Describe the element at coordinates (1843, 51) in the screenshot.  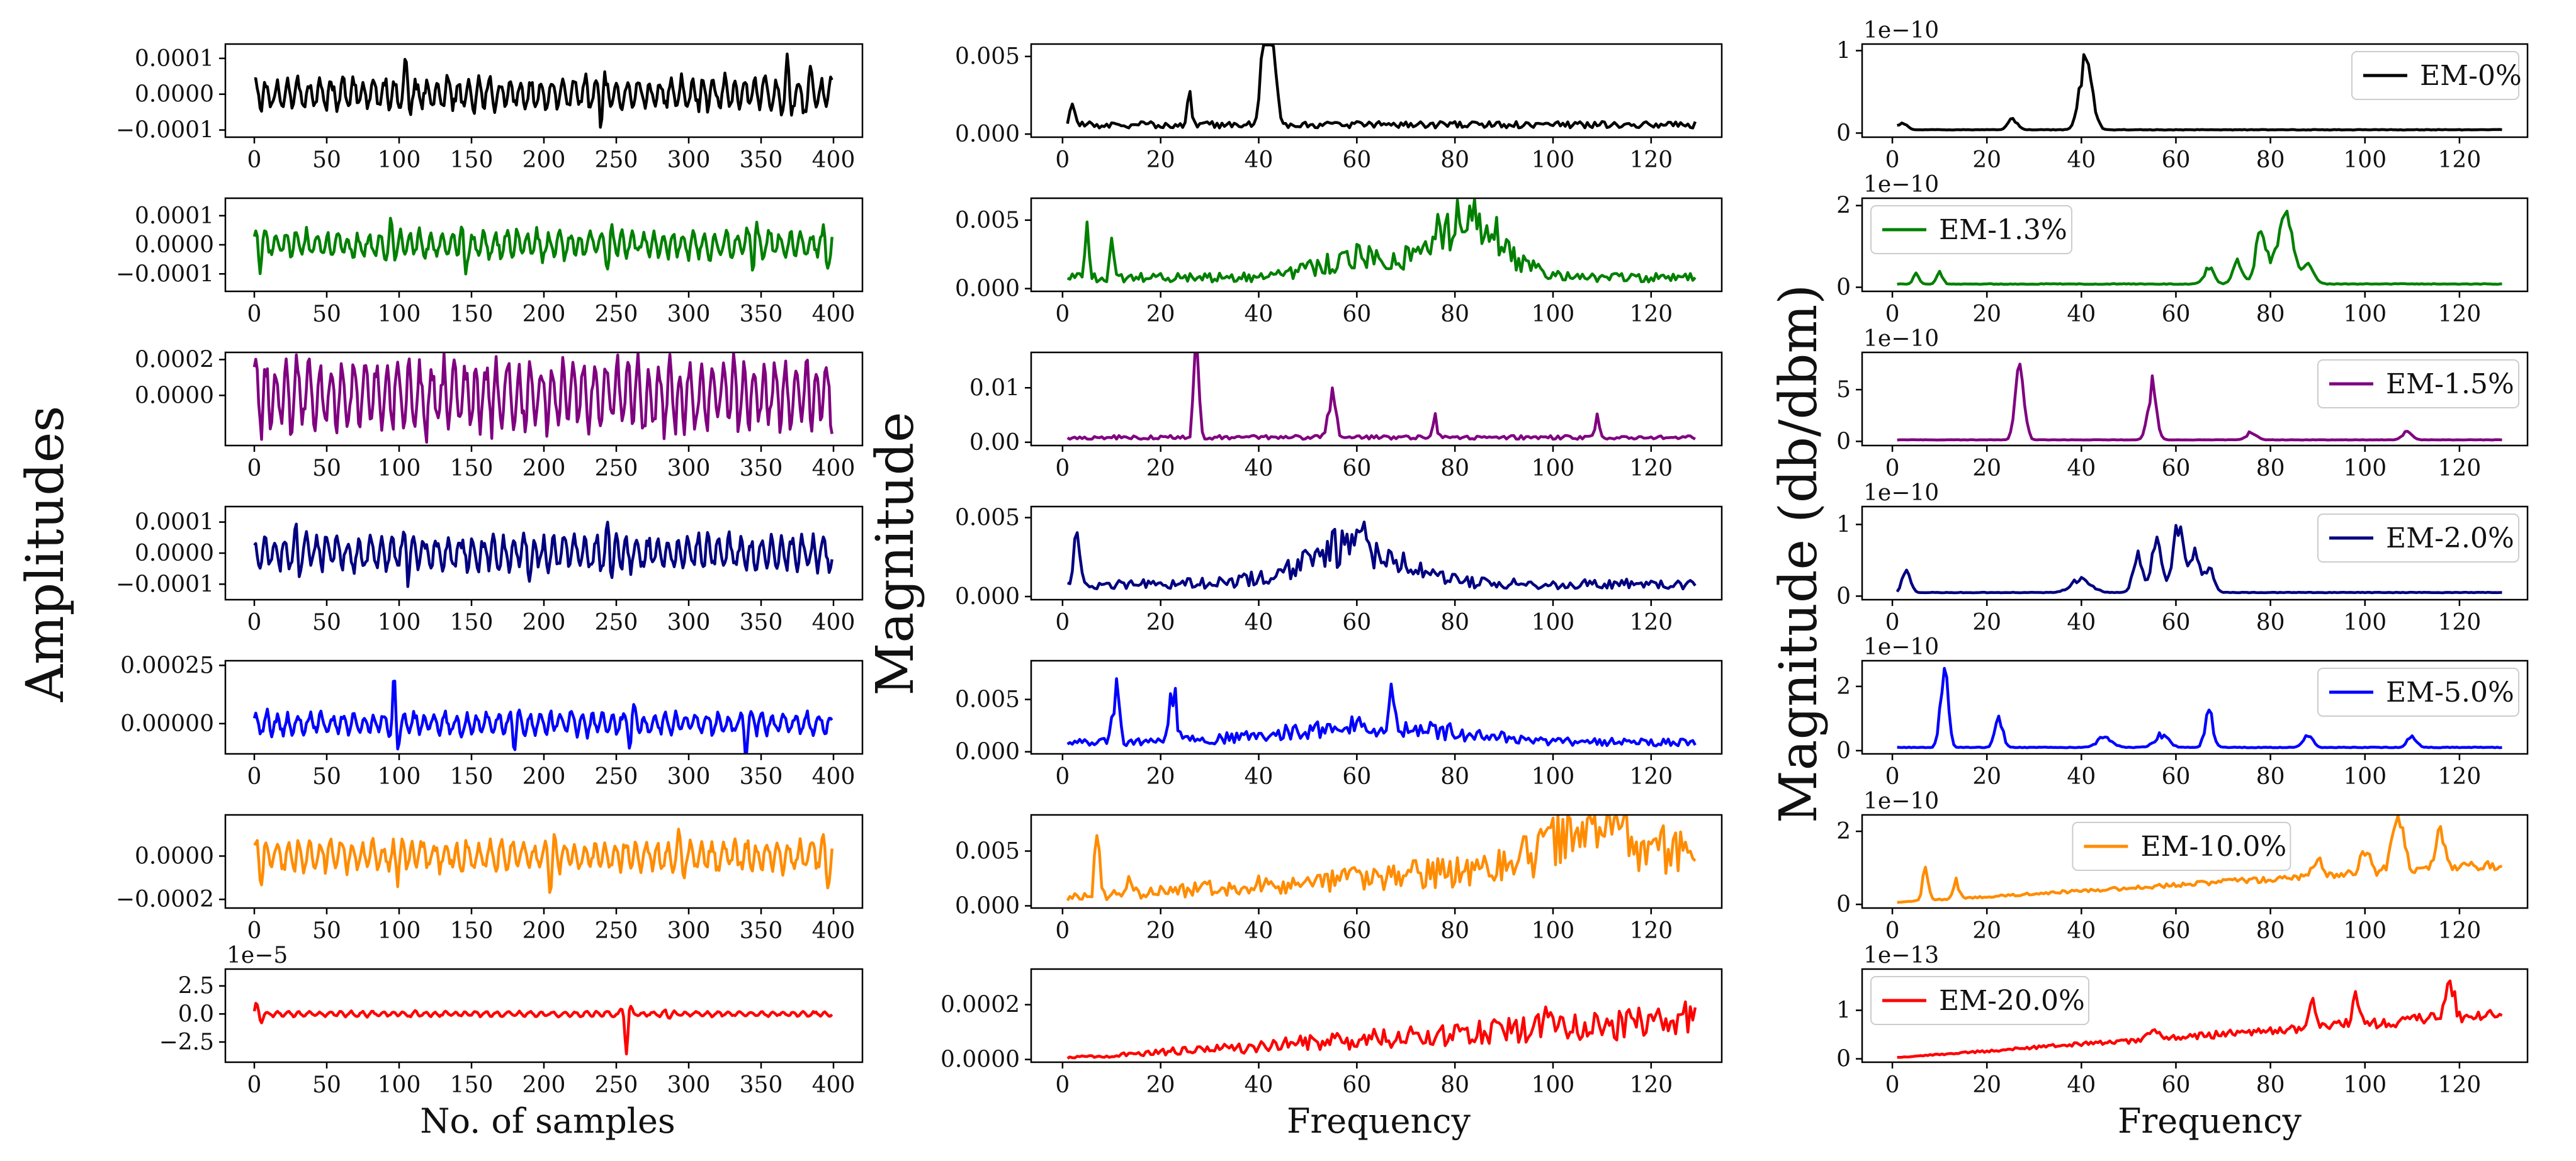
I see `y-tick-label: 1` at that location.